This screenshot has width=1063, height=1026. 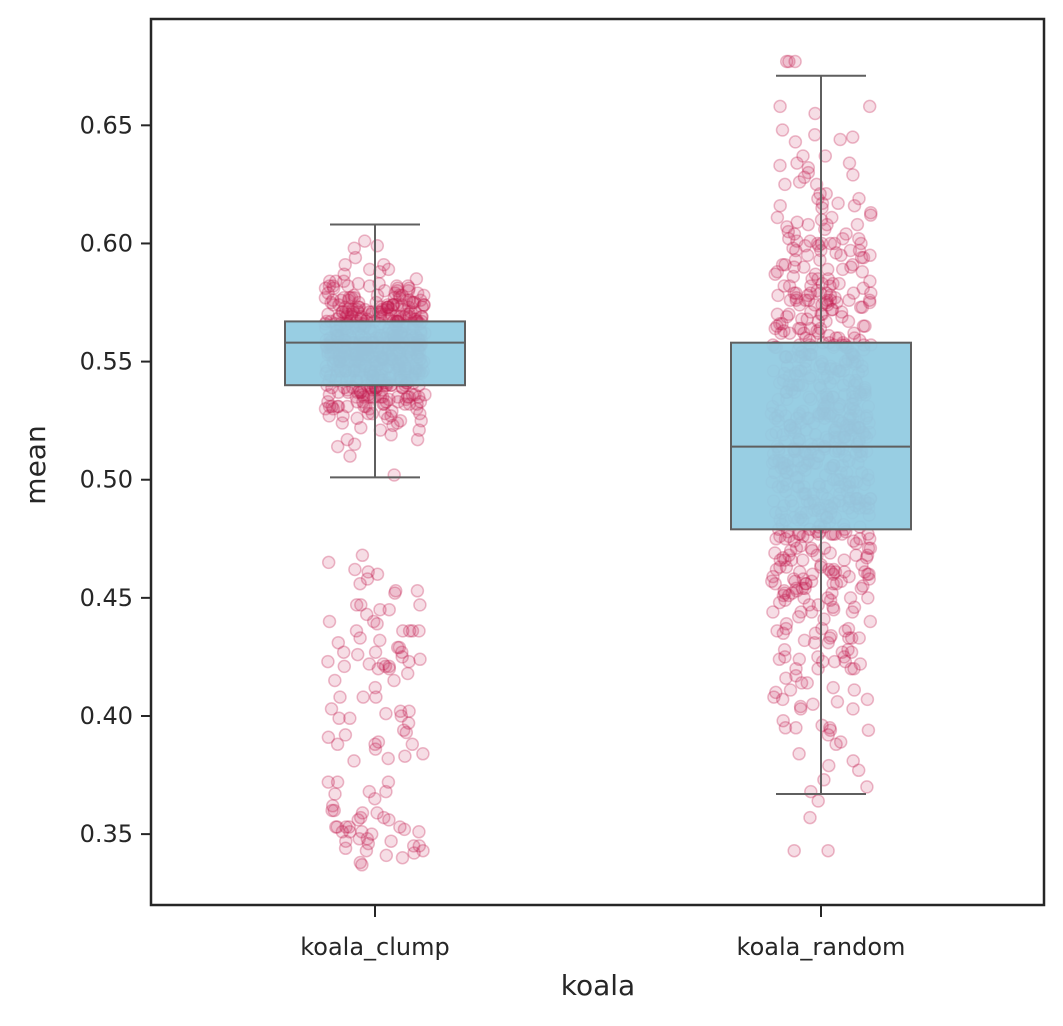 I want to click on y-tick-label: 0.55, so click(x=106, y=362).